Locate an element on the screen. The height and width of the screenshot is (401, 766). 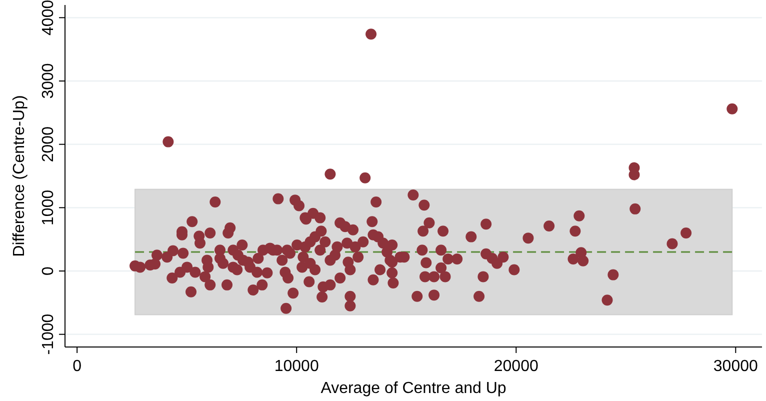
x-tick-label: 30000 is located at coordinates (735, 366).